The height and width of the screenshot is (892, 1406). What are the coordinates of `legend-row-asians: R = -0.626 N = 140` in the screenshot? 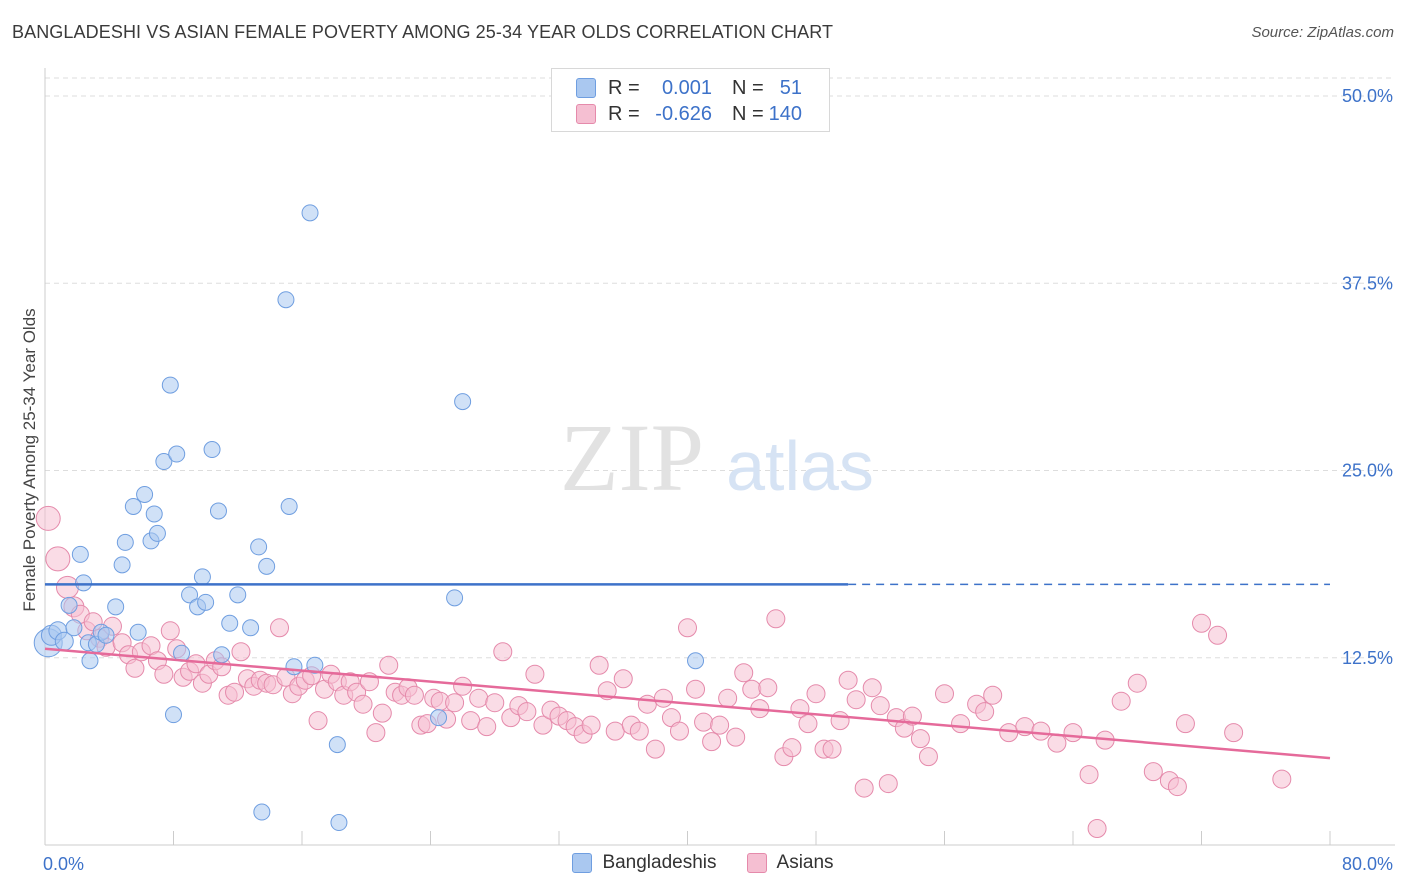 It's located at (689, 114).